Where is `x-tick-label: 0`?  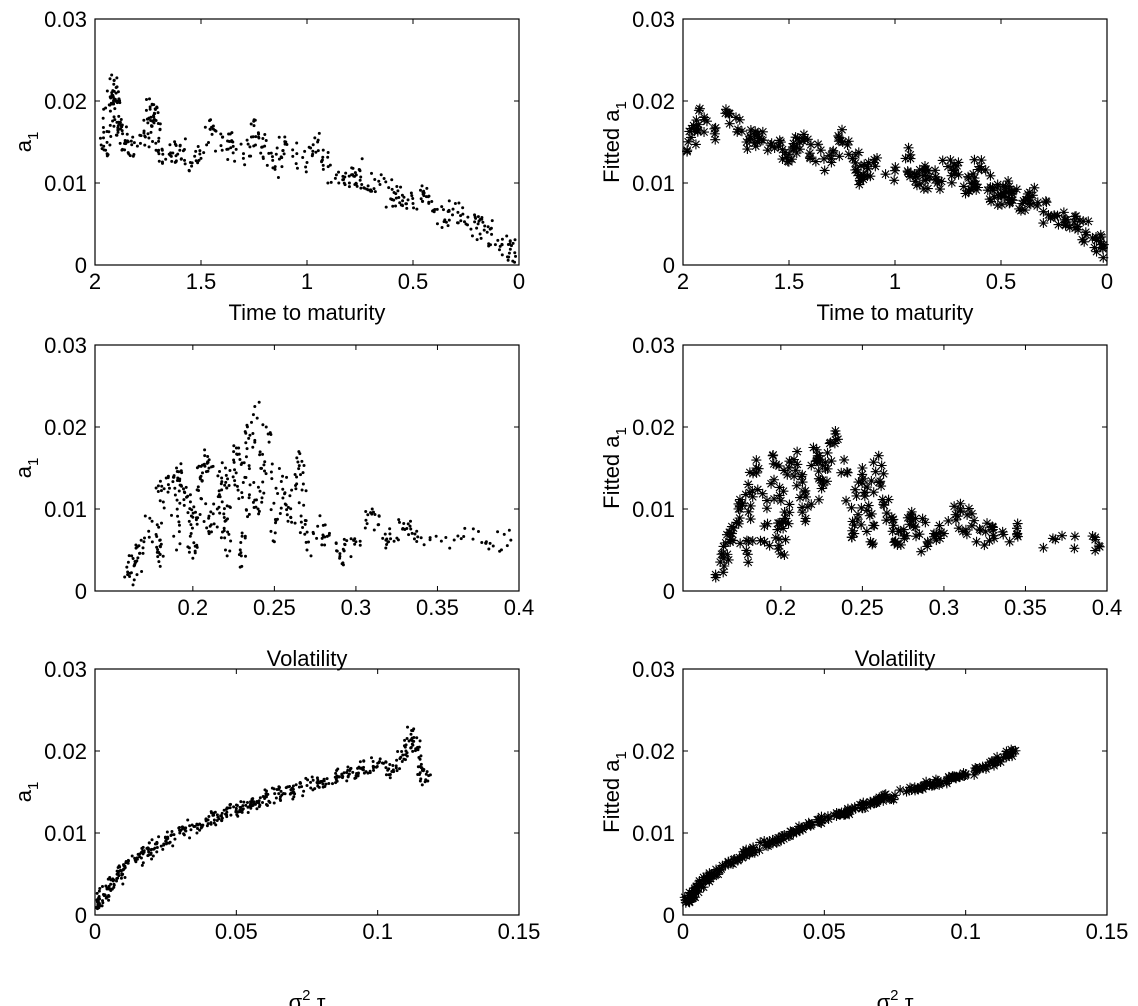 x-tick-label: 0 is located at coordinates (1107, 281).